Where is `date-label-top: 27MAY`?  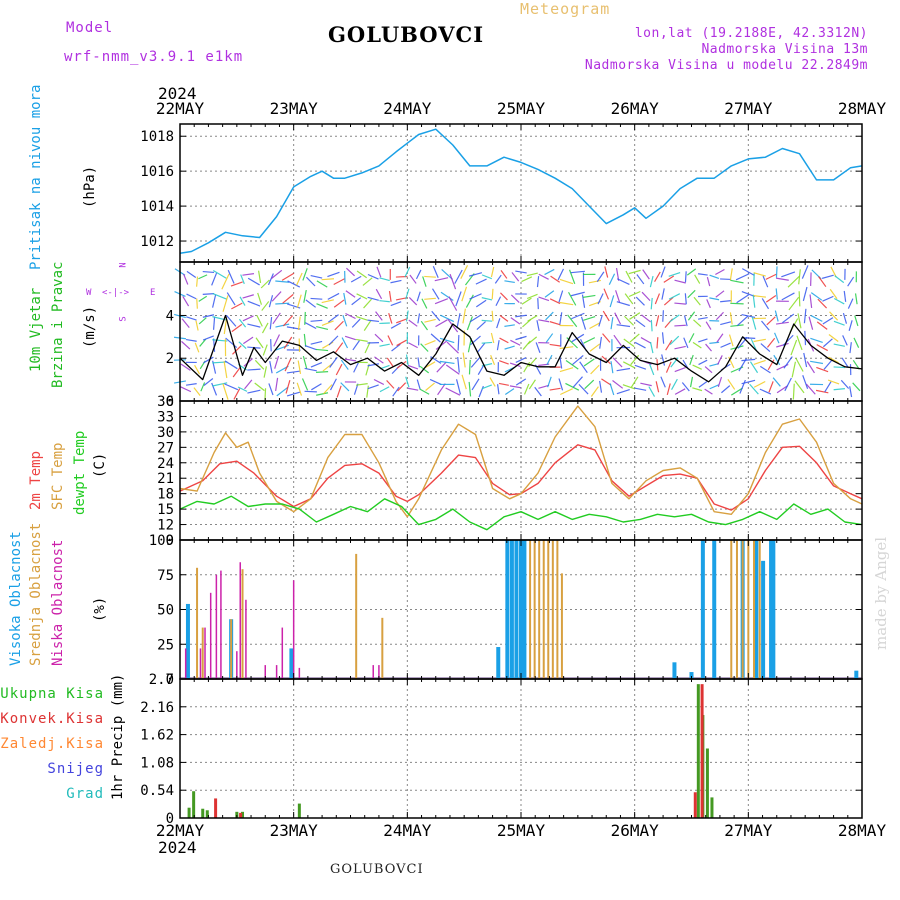
date-label-top: 27MAY is located at coordinates (748, 108).